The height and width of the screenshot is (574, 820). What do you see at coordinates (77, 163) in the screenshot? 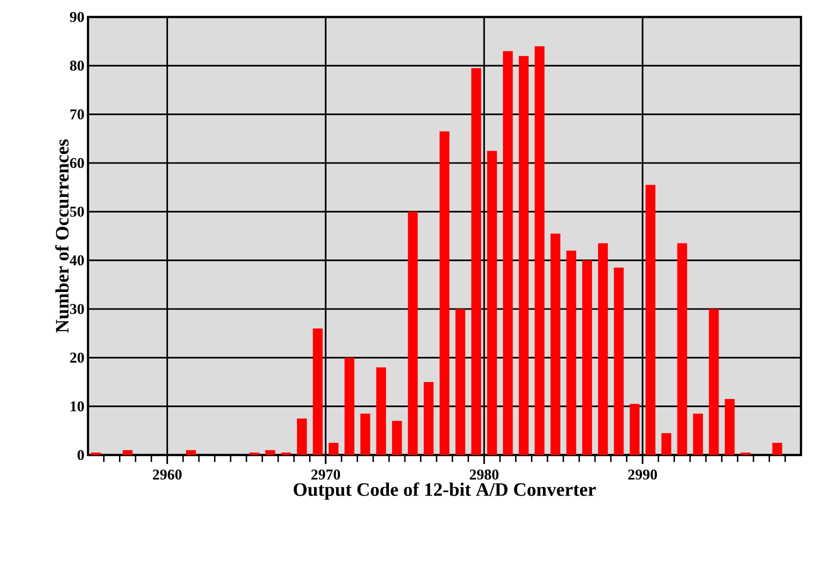
I see `y-tick-label: 60` at bounding box center [77, 163].